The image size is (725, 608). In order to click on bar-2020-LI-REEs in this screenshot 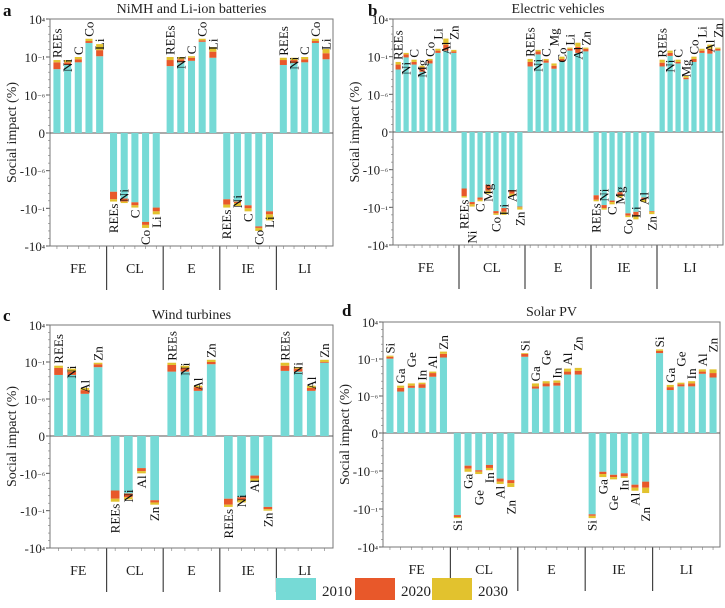, I will do `click(285, 368)`.